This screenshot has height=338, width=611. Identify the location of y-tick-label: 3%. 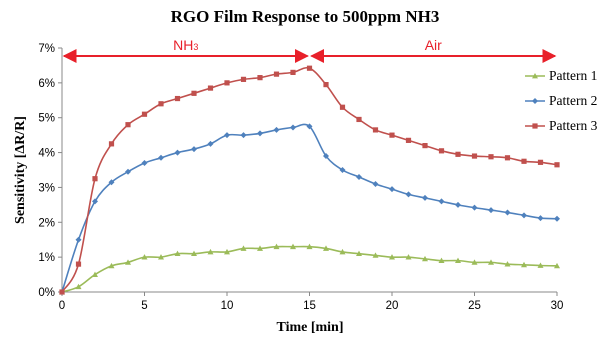
(46, 188).